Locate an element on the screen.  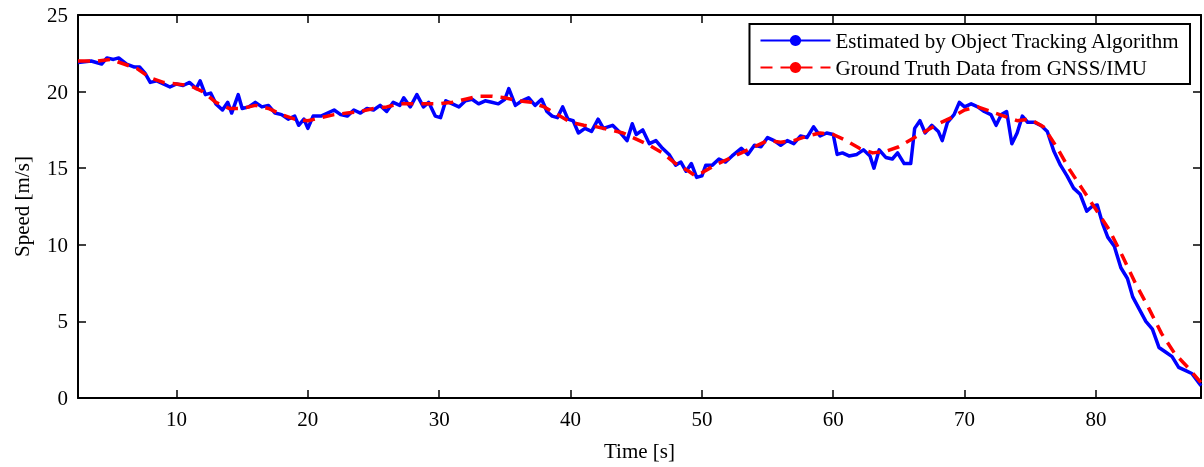
x-tick-label: 60 is located at coordinates (833, 418).